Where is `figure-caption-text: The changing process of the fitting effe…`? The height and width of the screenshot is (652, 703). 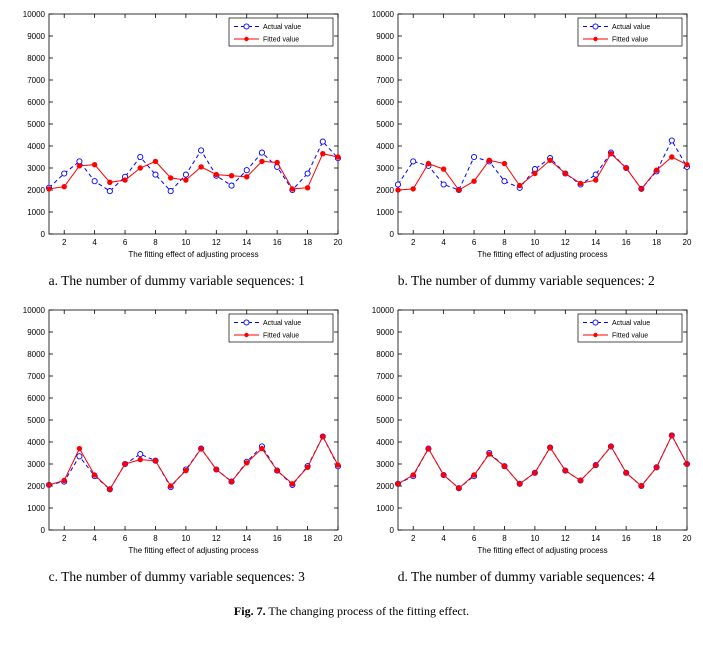
figure-caption-text: The changing process of the fitting effe… is located at coordinates (369, 611).